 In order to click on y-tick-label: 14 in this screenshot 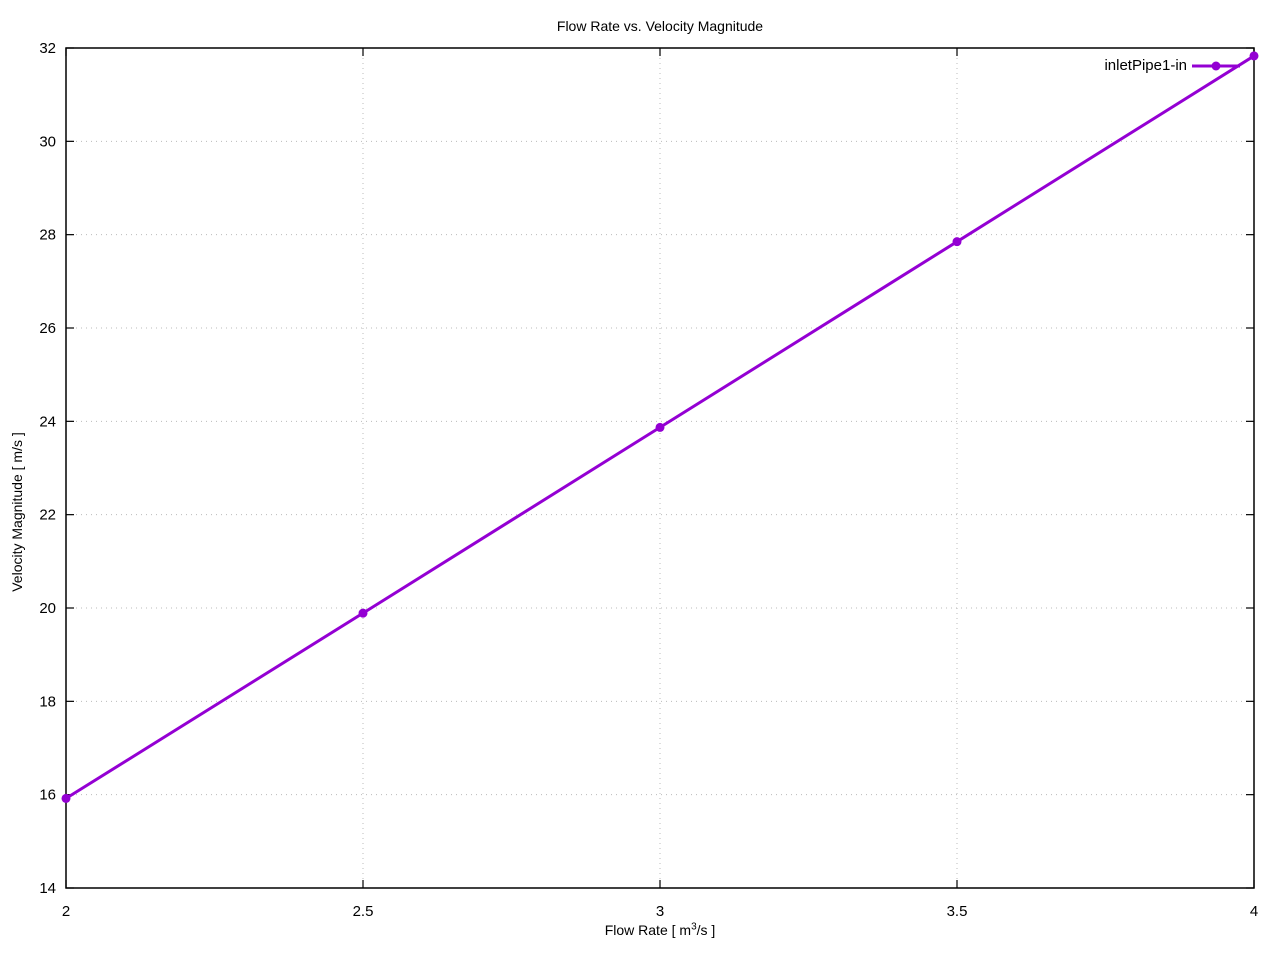, I will do `click(47, 888)`.